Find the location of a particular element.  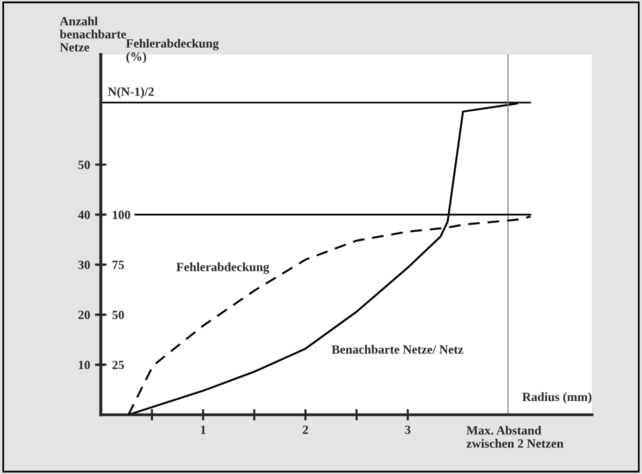

series-label: Benachbarte Netze/ Netz is located at coordinates (398, 349).